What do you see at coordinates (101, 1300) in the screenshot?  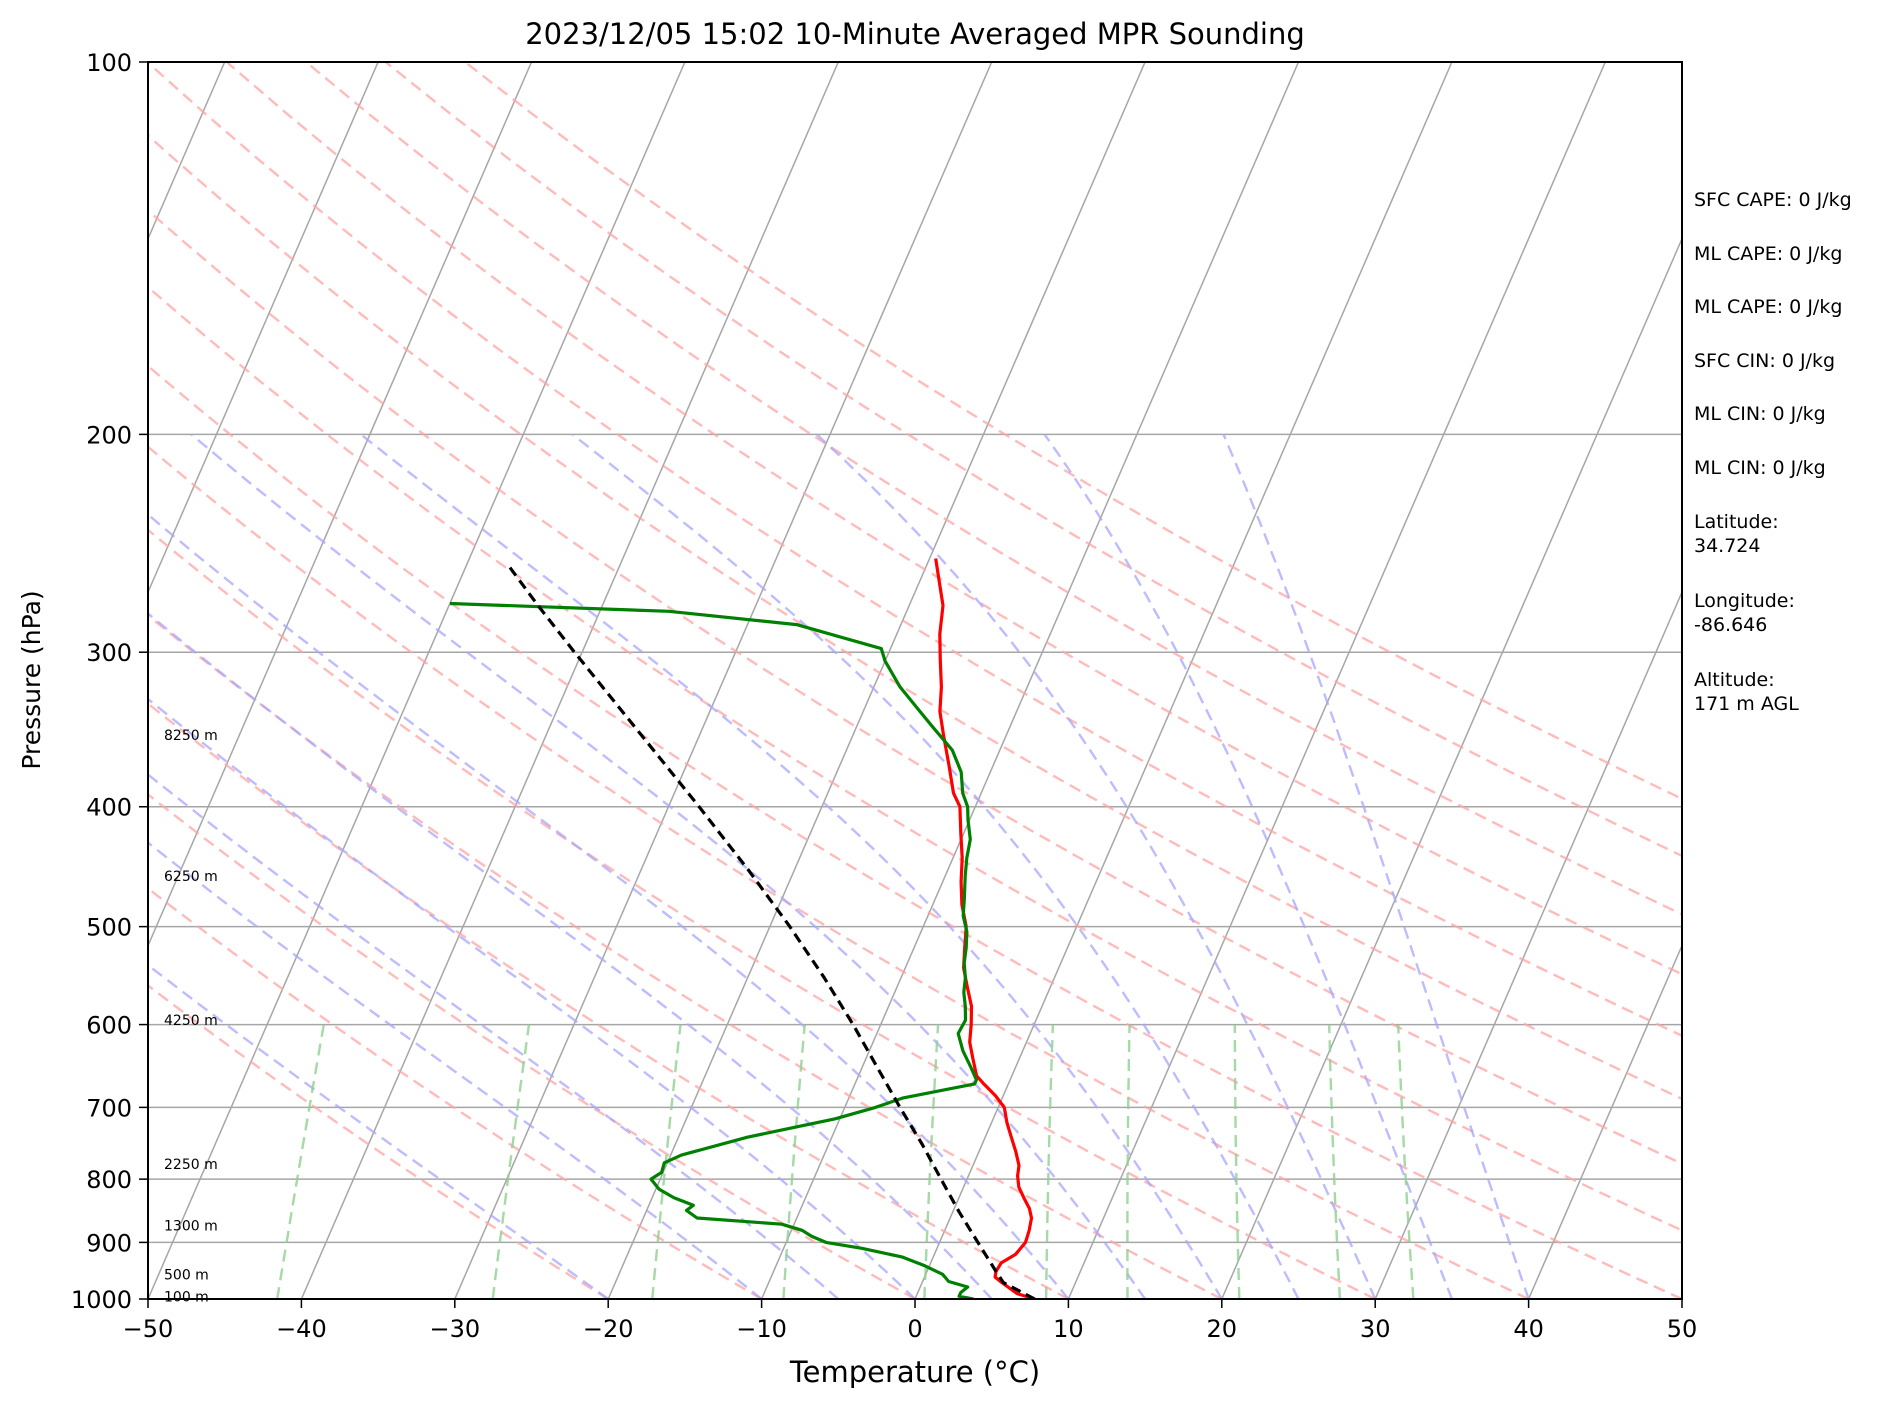 I see `y-tick-label: 1000` at bounding box center [101, 1300].